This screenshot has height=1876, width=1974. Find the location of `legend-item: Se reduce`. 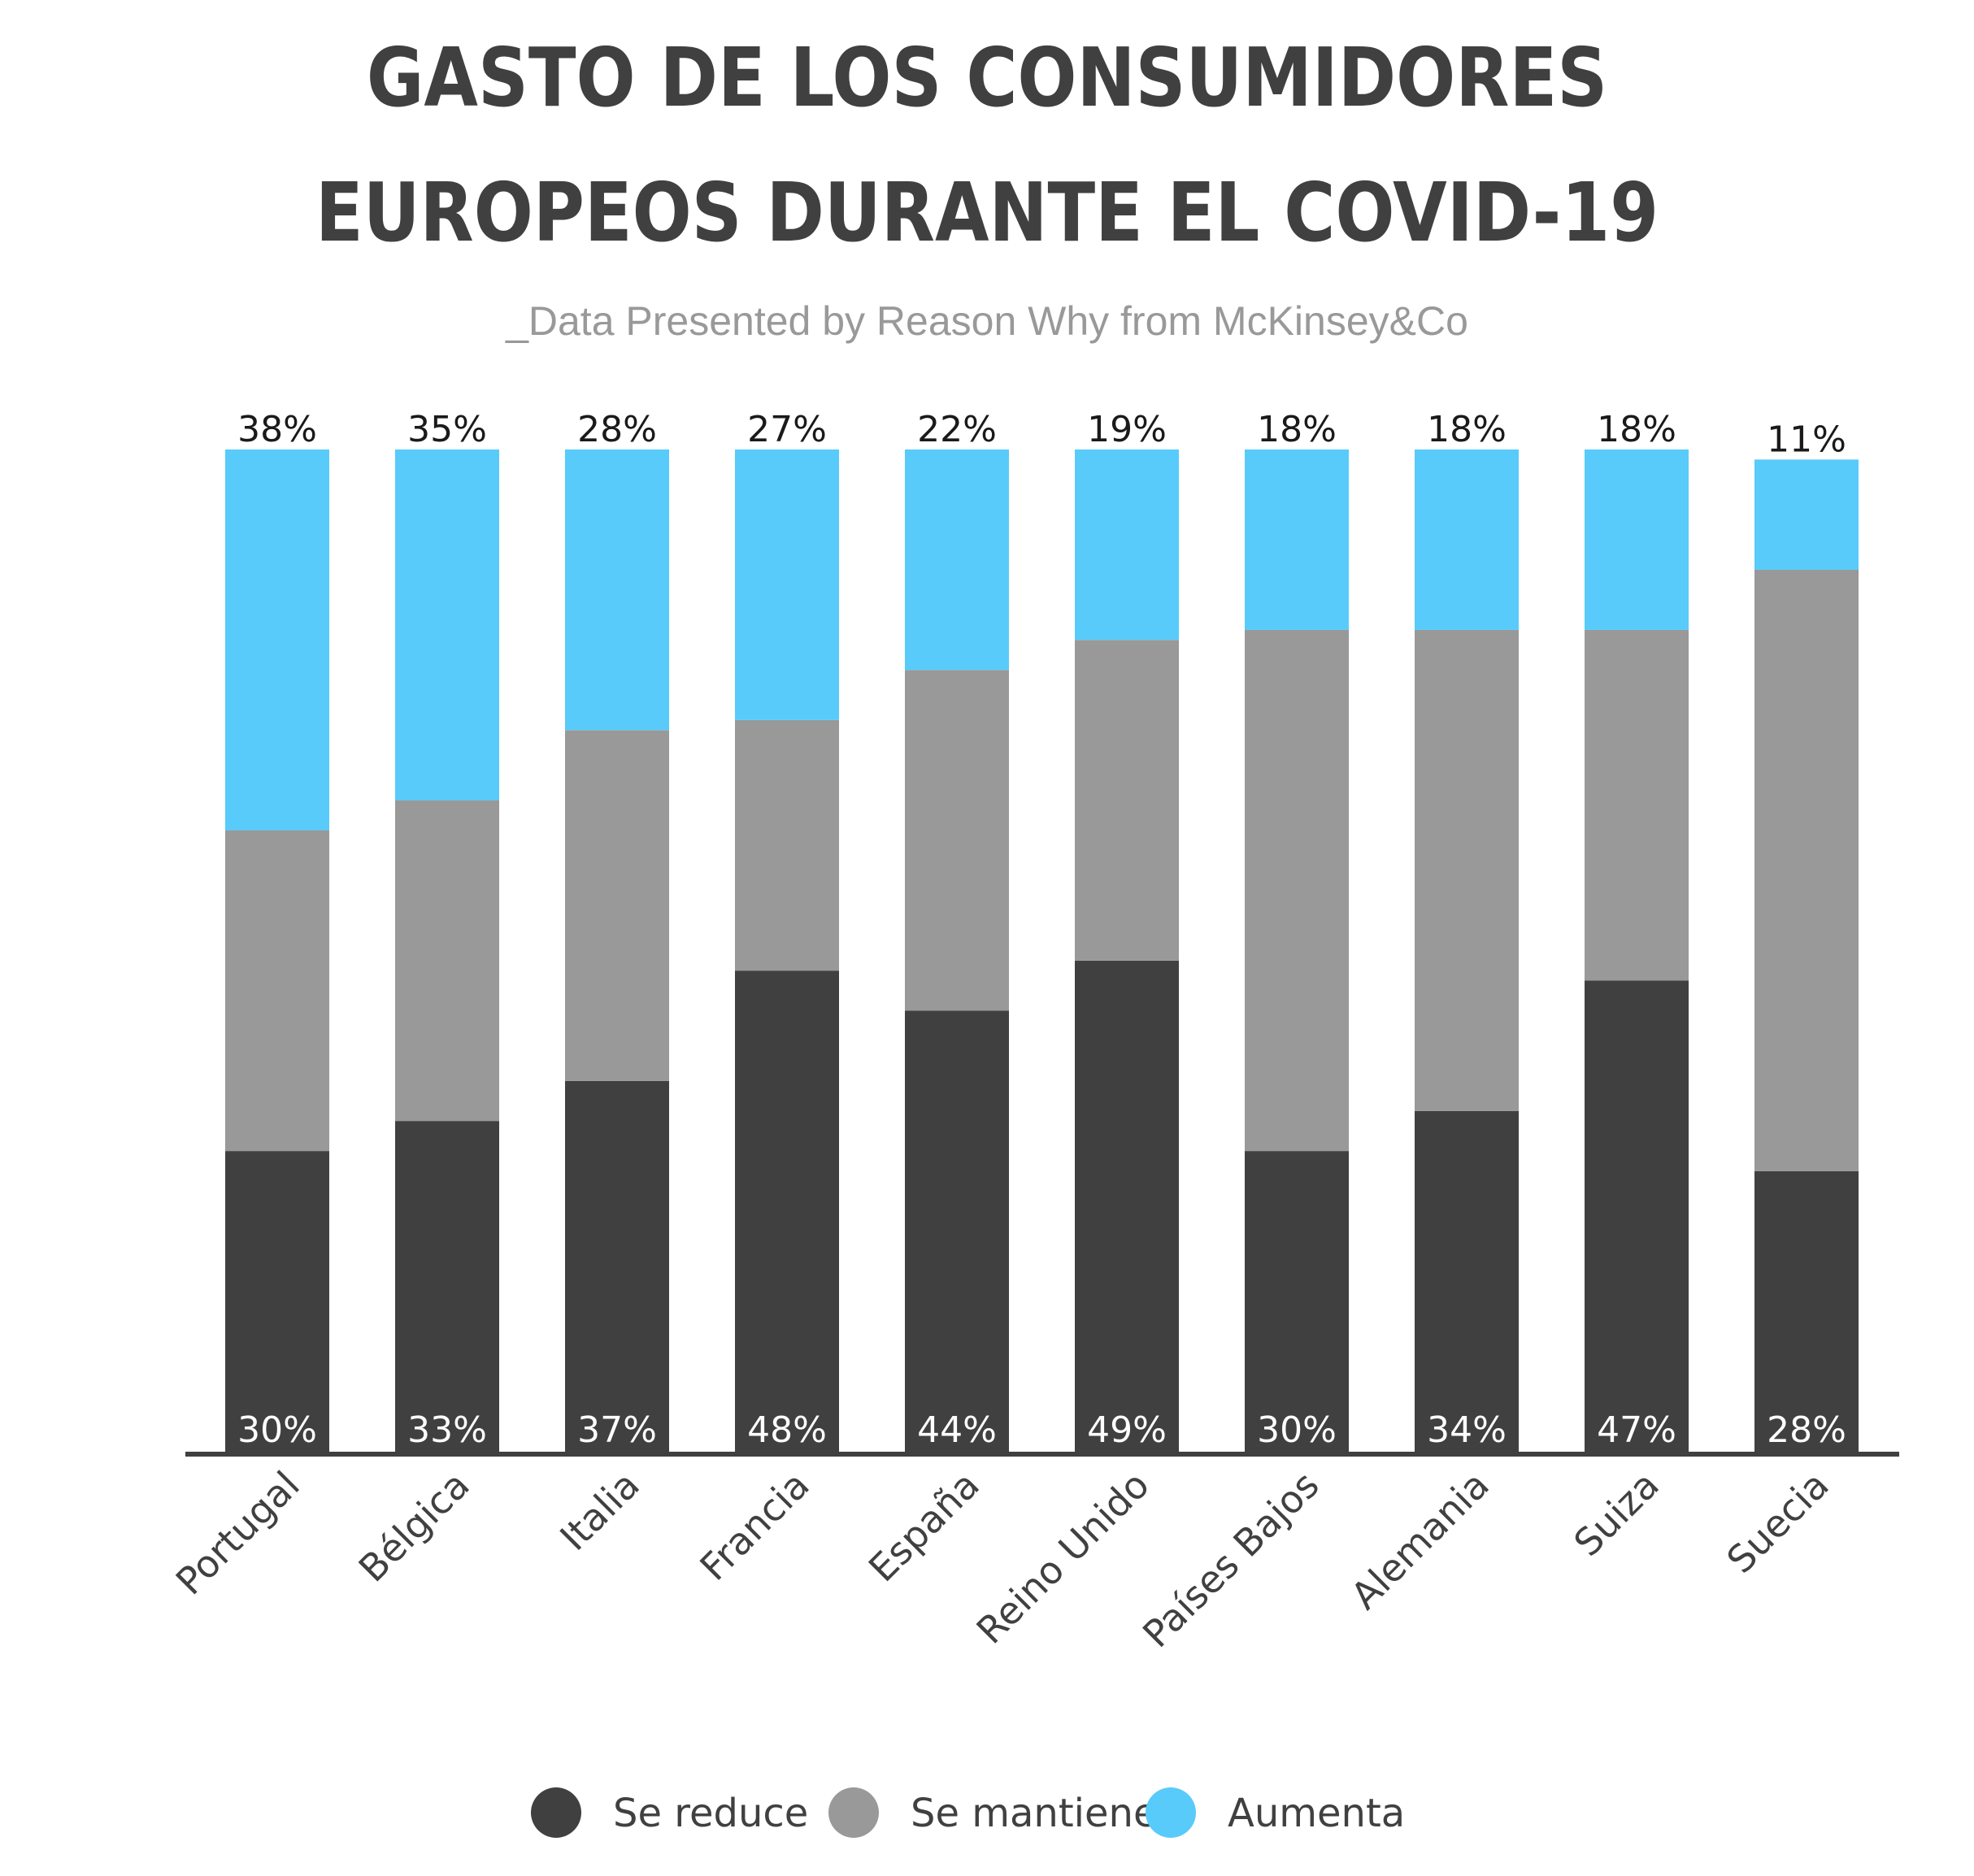

legend-item: Se reduce is located at coordinates (669, 1812).